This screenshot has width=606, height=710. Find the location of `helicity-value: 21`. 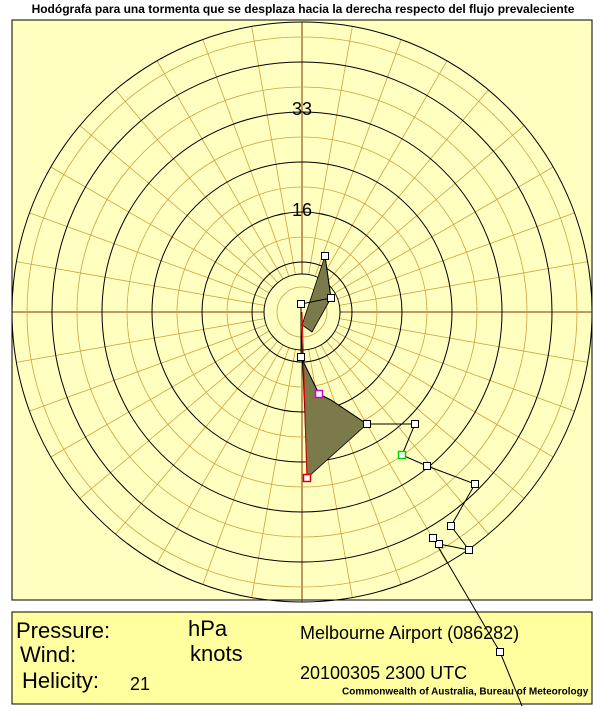

helicity-value: 21 is located at coordinates (140, 684).